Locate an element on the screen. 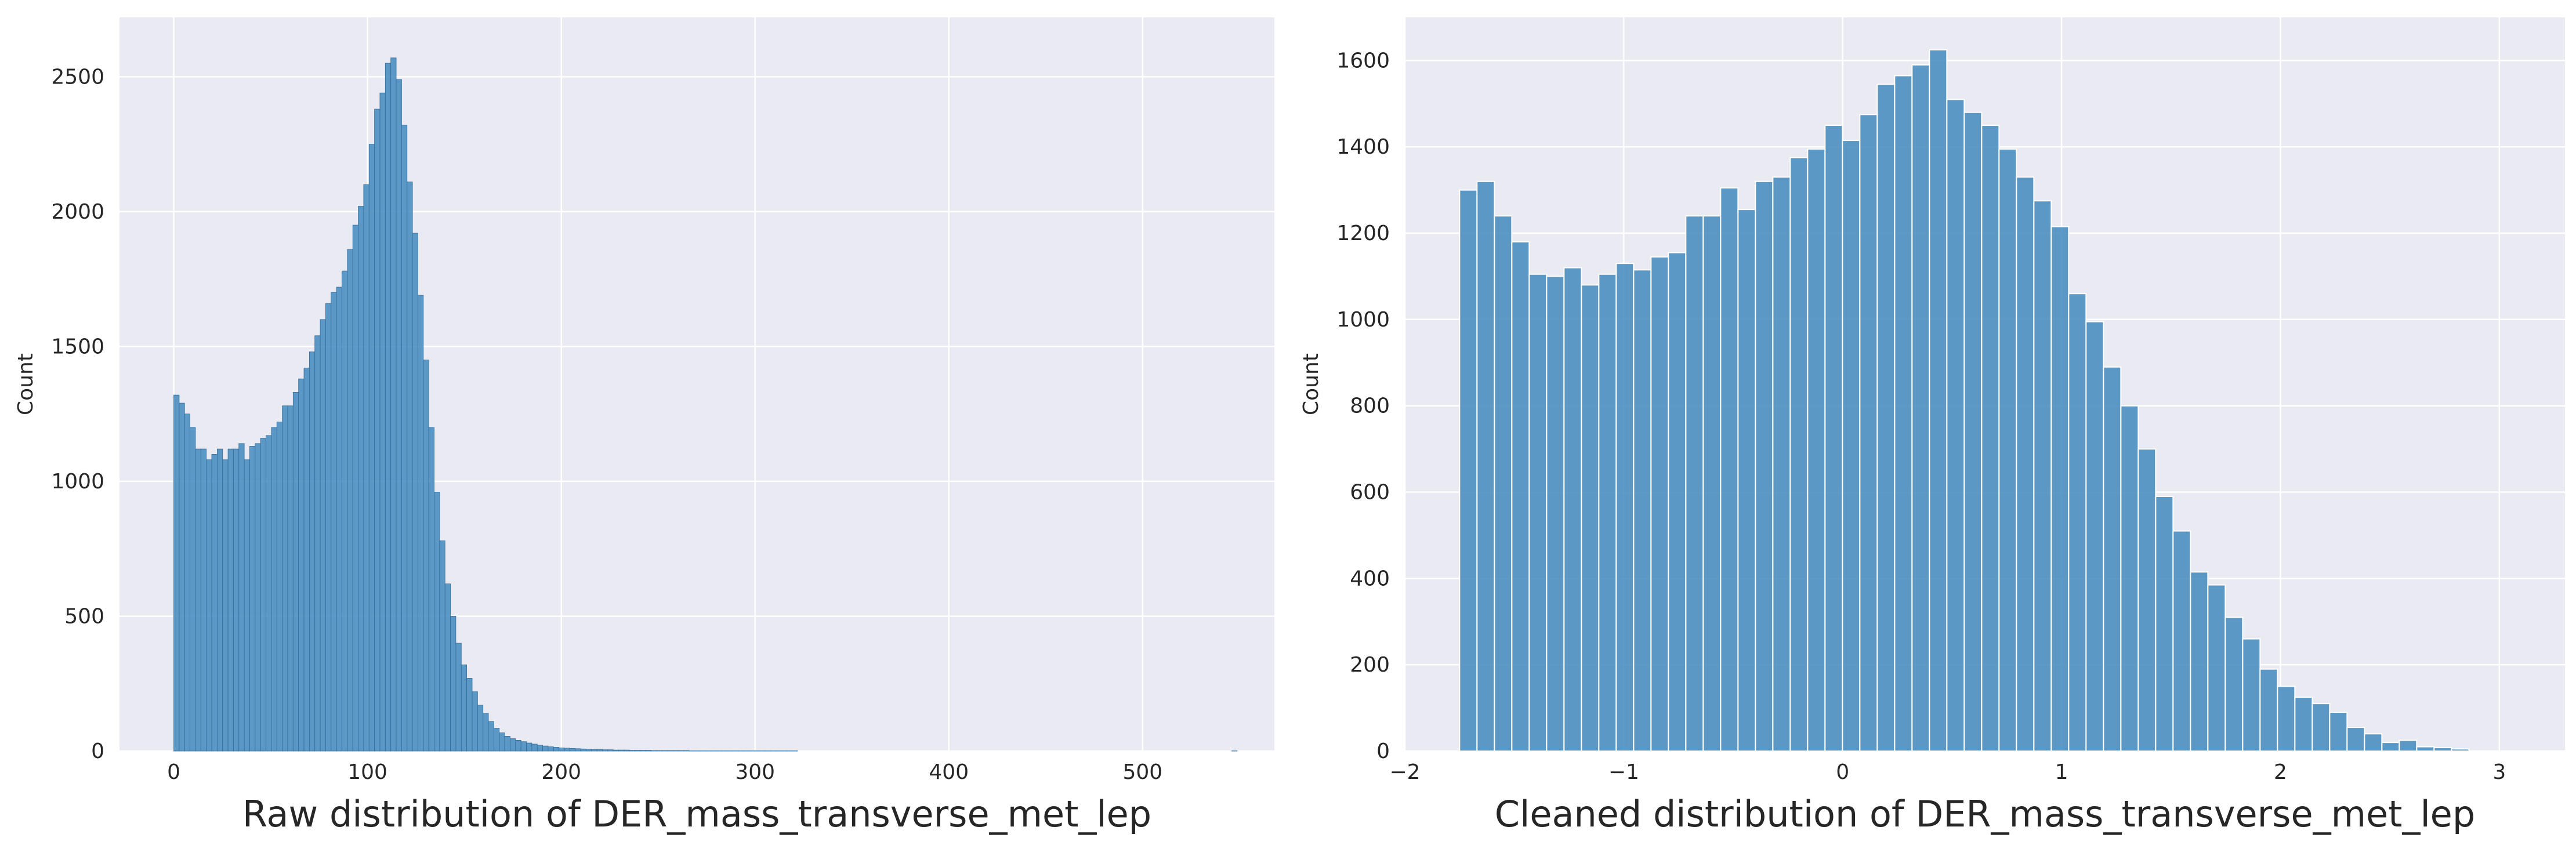 The height and width of the screenshot is (852, 2576). left-x-tick-label: 400 is located at coordinates (949, 772).